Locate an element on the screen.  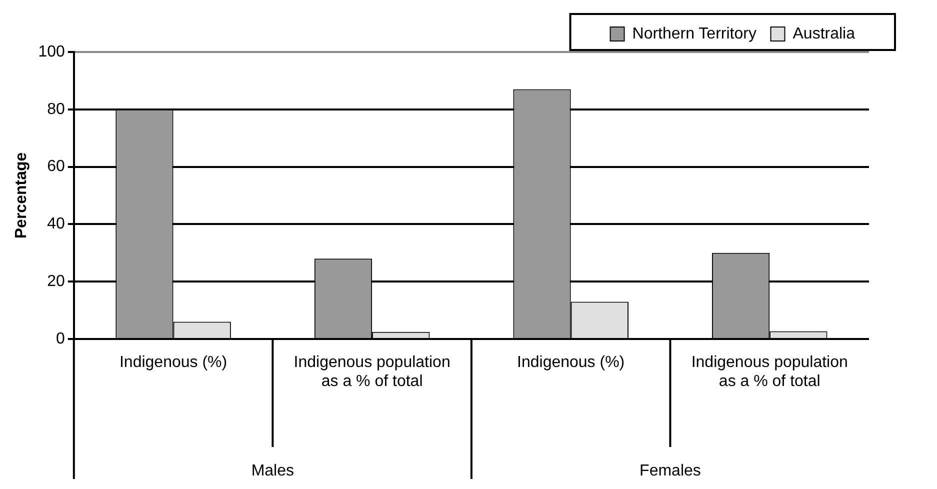
y-tick-label: 20 is located at coordinates (56, 281).